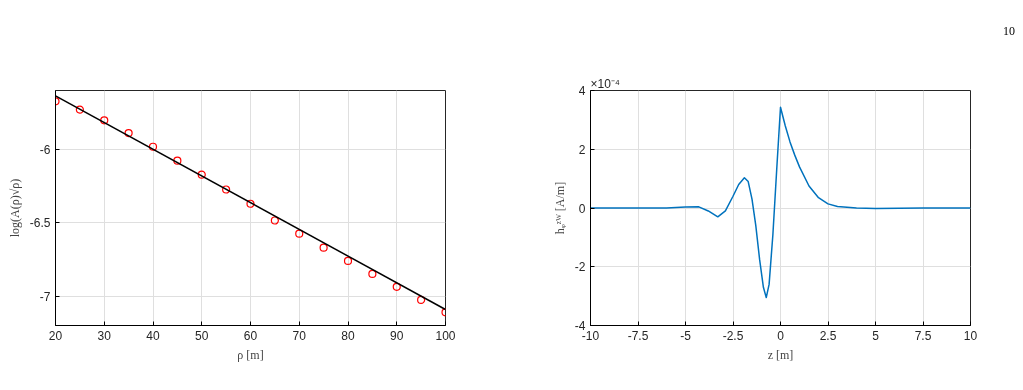 The height and width of the screenshot is (390, 1023). What do you see at coordinates (605, 83) in the screenshot?
I see `text: ×10⁻⁴` at bounding box center [605, 83].